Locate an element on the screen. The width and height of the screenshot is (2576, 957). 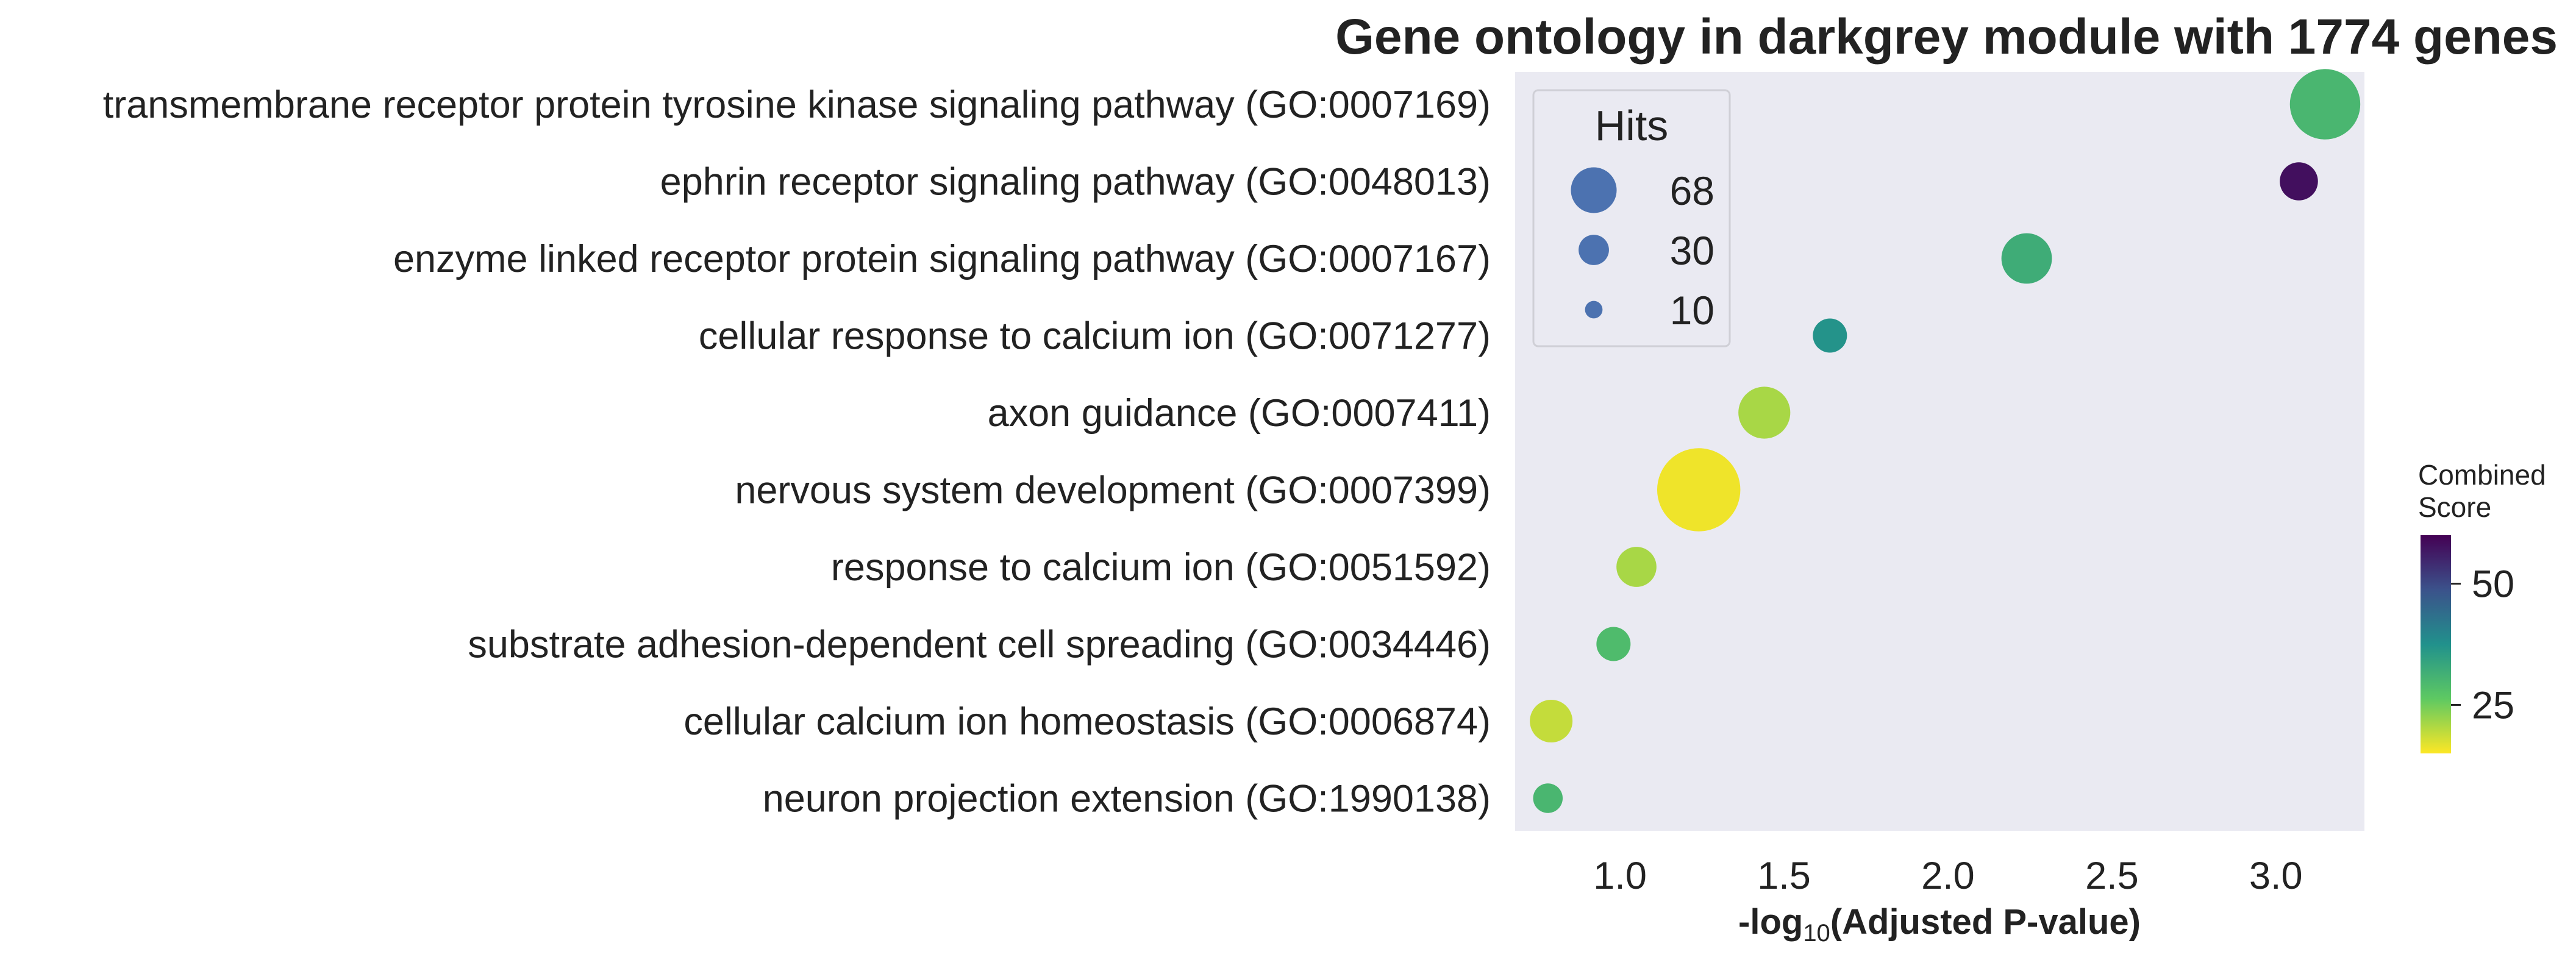
x-tick-label: 3.0 is located at coordinates (2276, 876).